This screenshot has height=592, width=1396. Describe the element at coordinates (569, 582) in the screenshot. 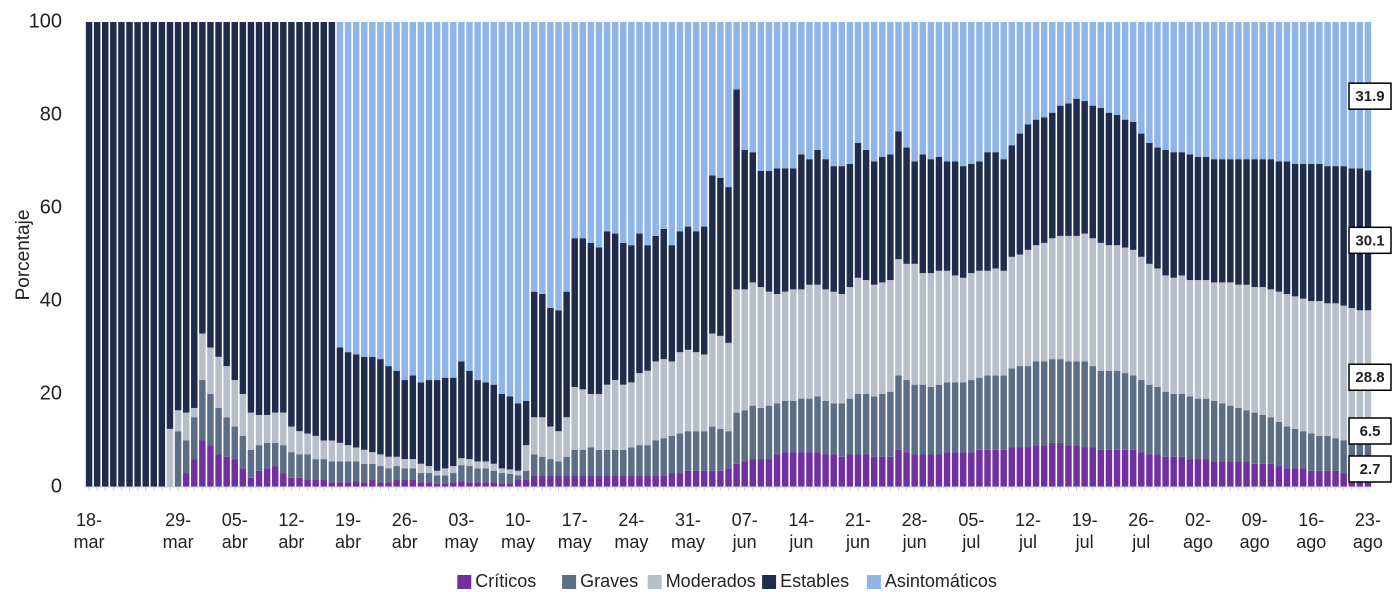

I see `legend-swatch` at that location.